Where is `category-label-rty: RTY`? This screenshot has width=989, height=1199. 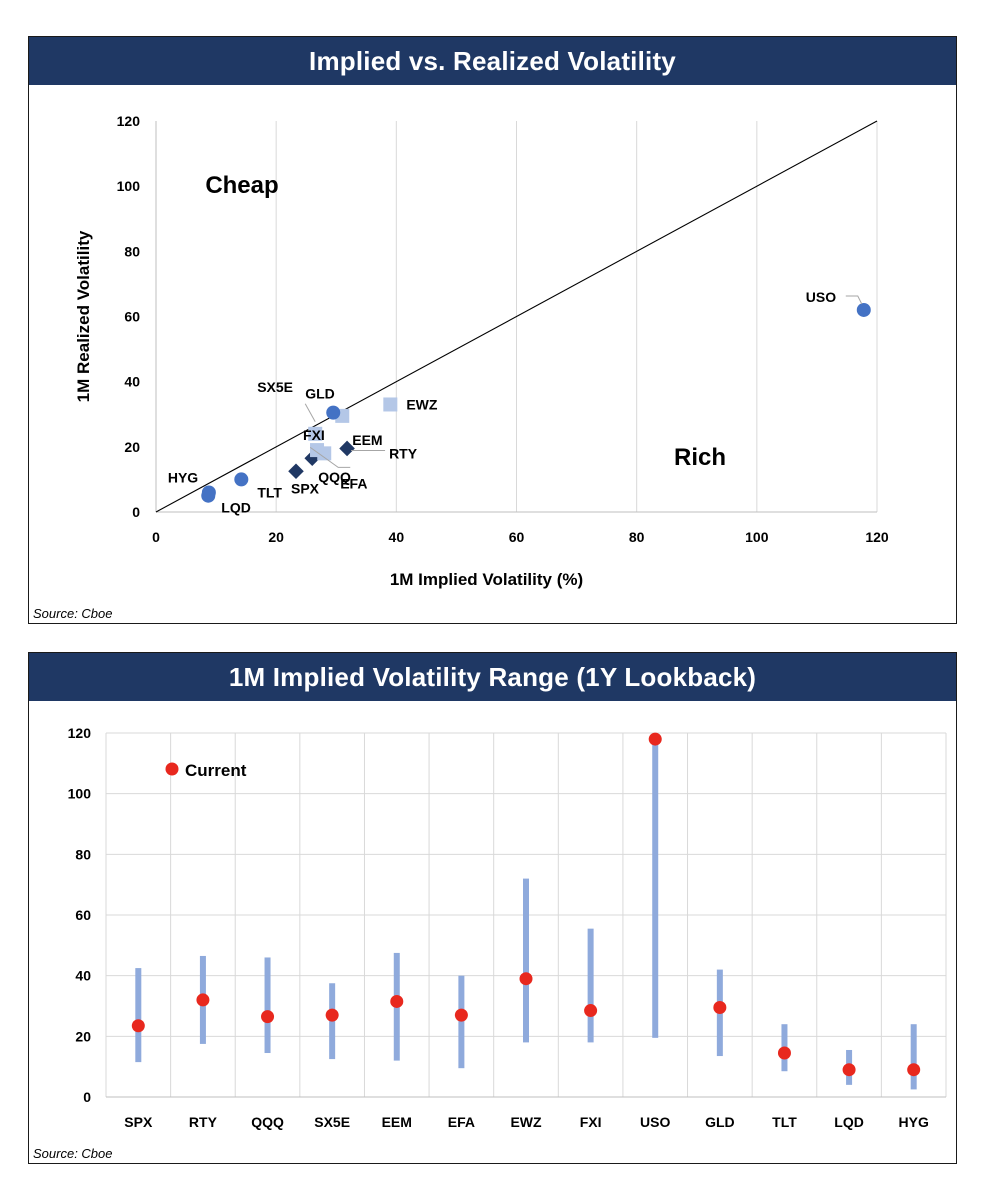 category-label-rty: RTY is located at coordinates (203, 1122).